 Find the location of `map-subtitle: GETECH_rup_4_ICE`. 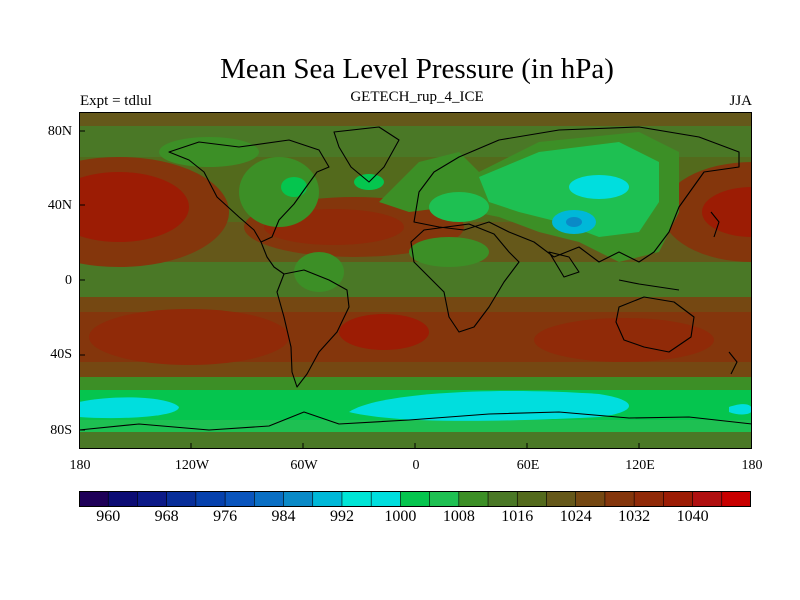

map-subtitle: GETECH_rup_4_ICE is located at coordinates (417, 97).